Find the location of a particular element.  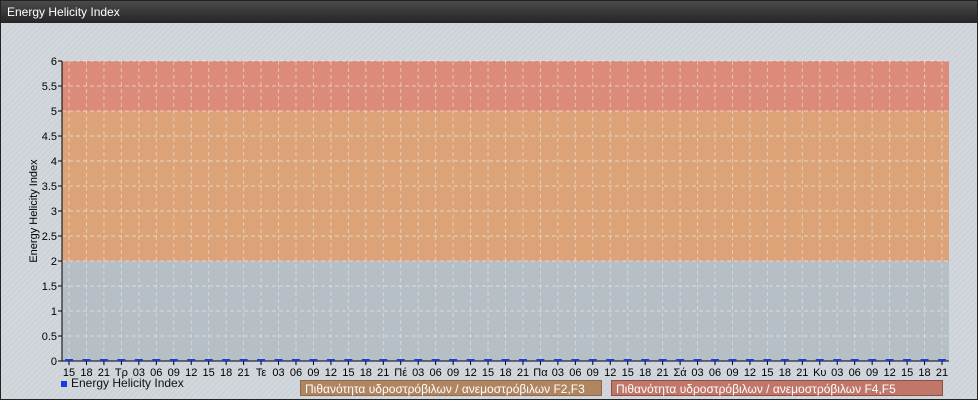

y-tick-label: 0.5 is located at coordinates (49, 337).